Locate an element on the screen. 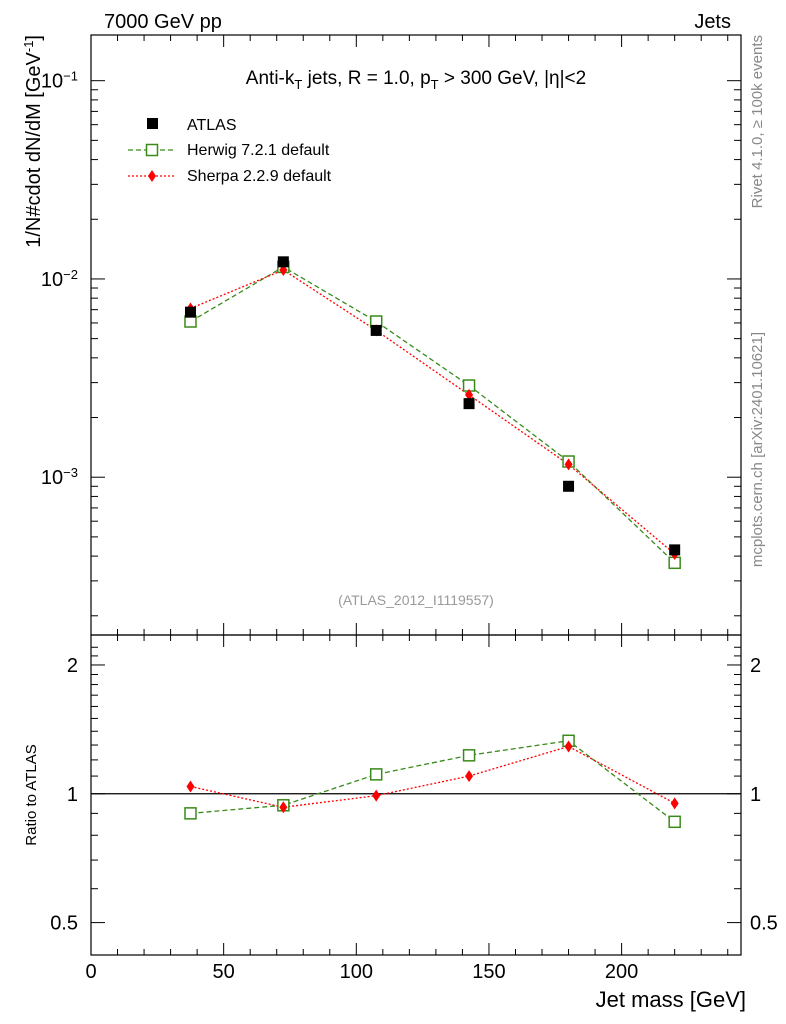 Image resolution: width=786 pixels, height=1024 pixels. x-tick-label: 50 is located at coordinates (224, 972).